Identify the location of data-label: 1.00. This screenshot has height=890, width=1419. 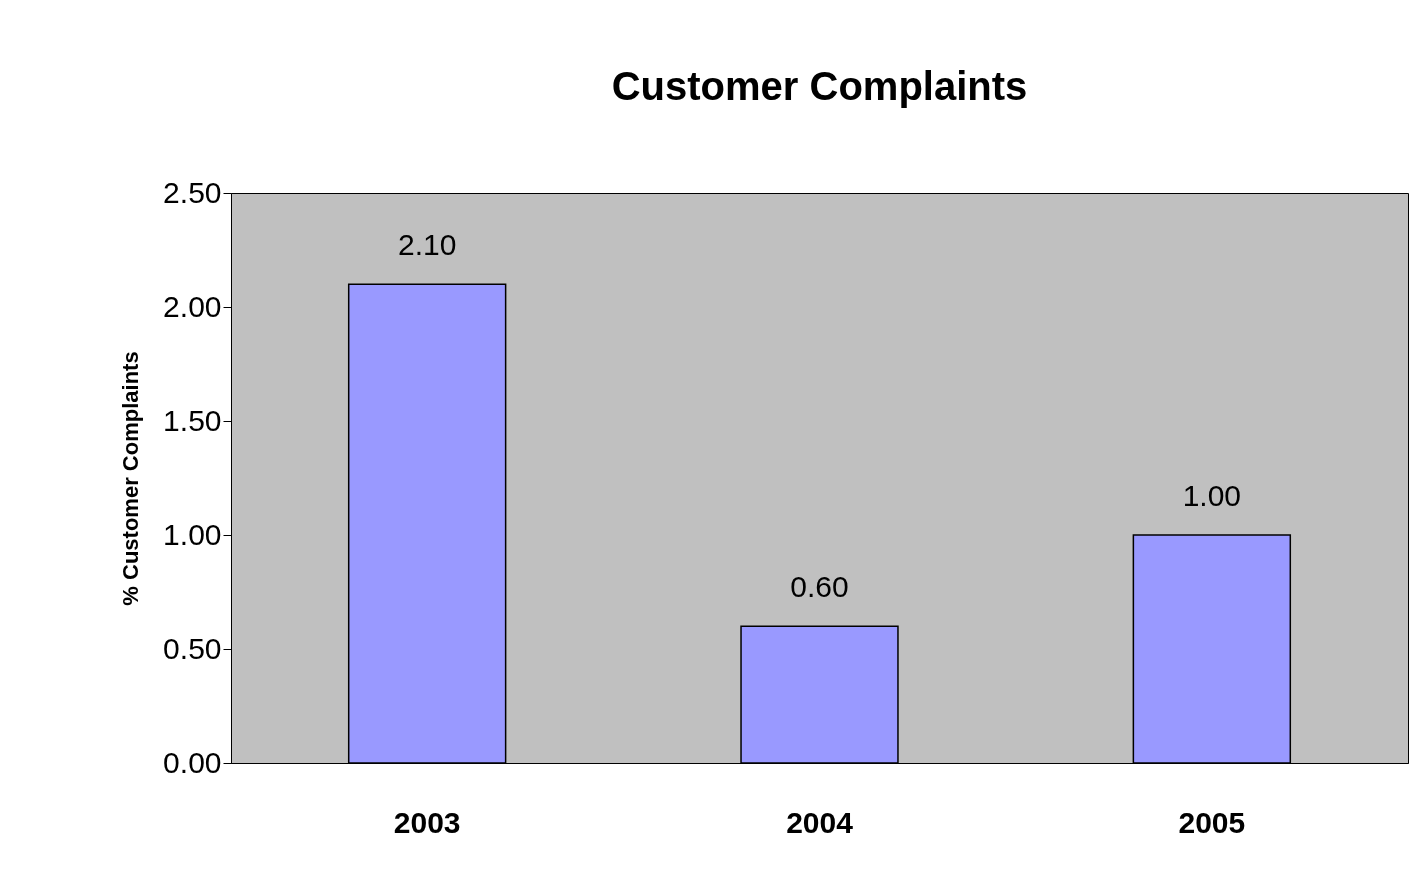
(1212, 495).